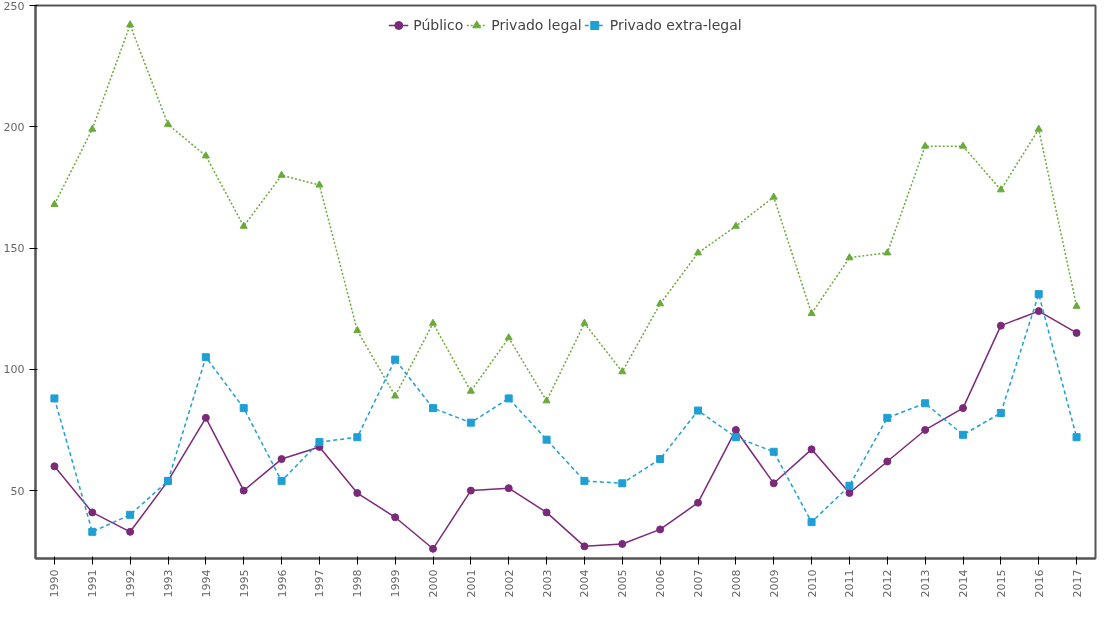 Image resolution: width=1115 pixels, height=621 pixels. I want to click on x-tick-label: 2014, so click(963, 583).